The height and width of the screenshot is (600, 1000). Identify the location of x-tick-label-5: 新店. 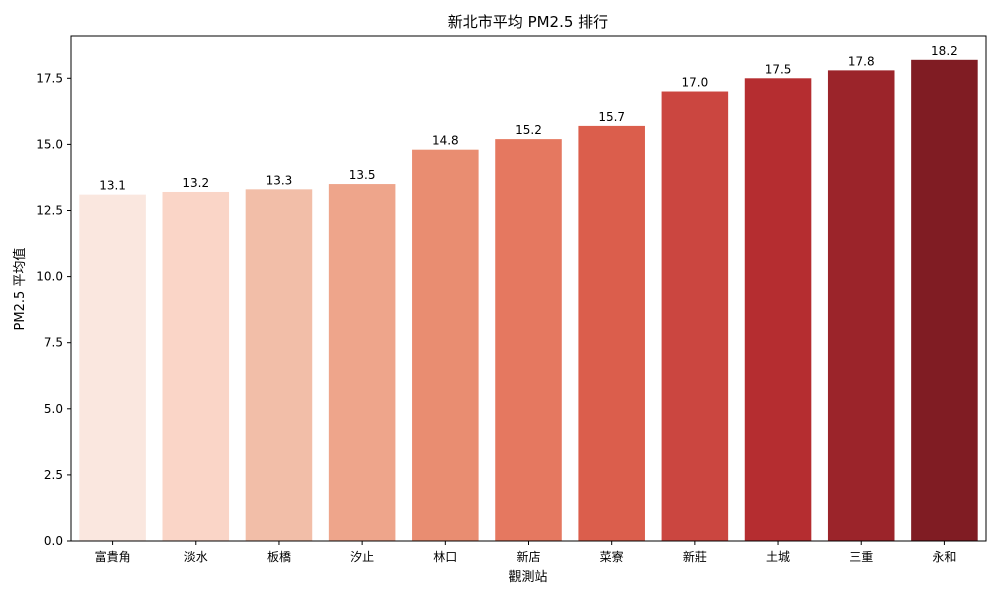
(528, 556).